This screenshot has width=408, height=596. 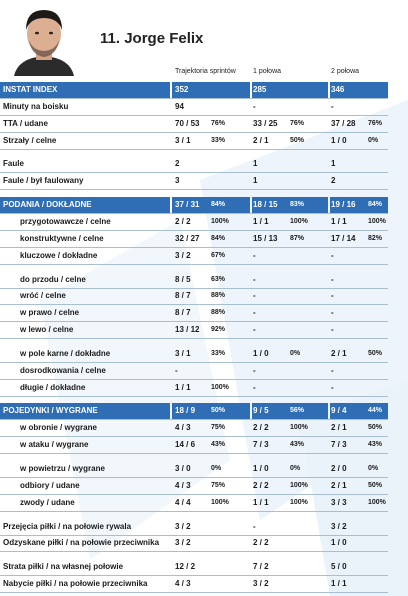 What do you see at coordinates (265, 238) in the screenshot?
I see `cell-value: 15 / 13` at bounding box center [265, 238].